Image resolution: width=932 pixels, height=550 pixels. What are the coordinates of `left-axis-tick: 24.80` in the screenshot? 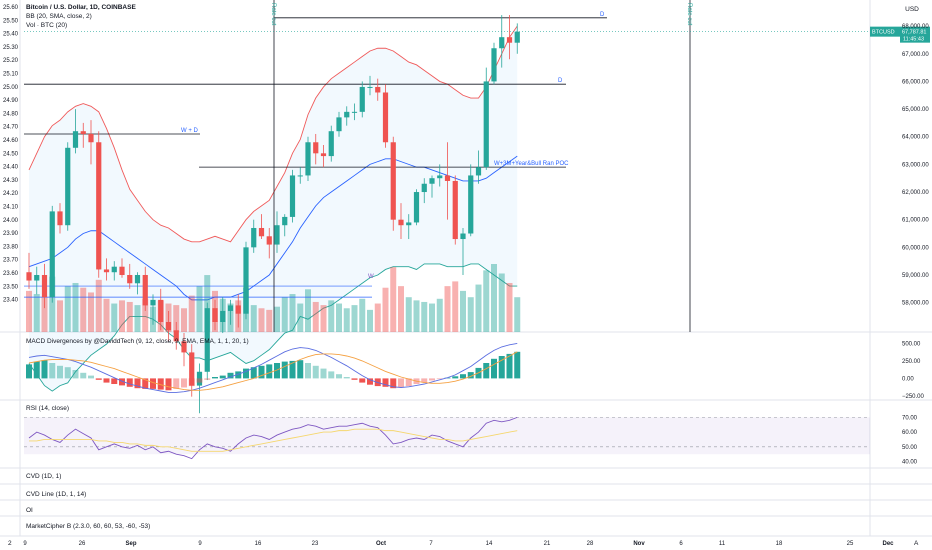 It's located at (11, 114).